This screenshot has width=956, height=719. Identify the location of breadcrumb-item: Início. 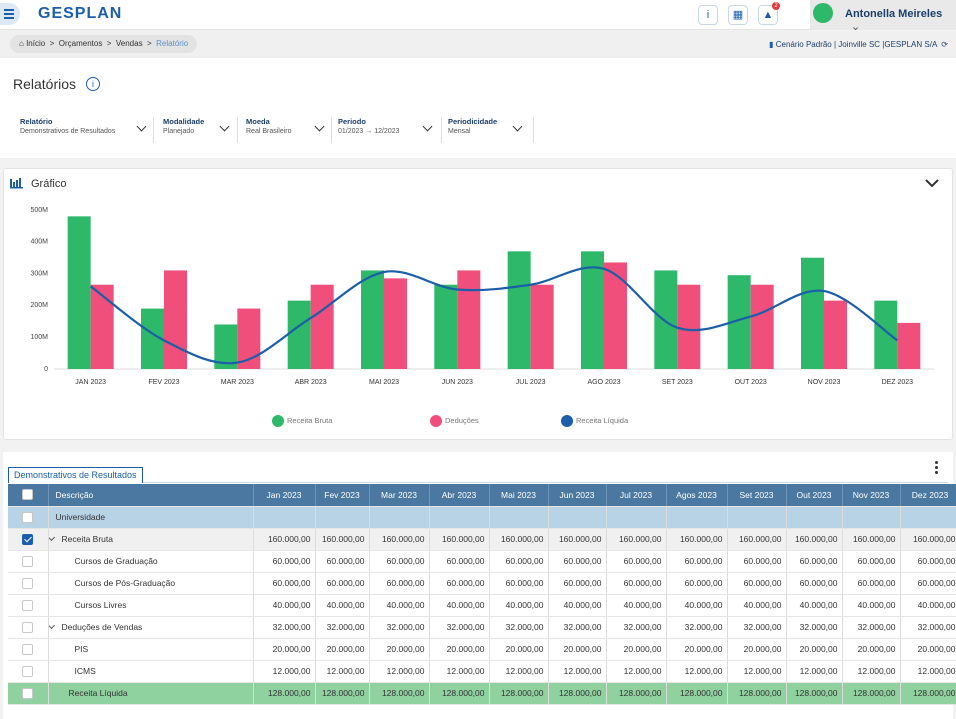
(36, 43).